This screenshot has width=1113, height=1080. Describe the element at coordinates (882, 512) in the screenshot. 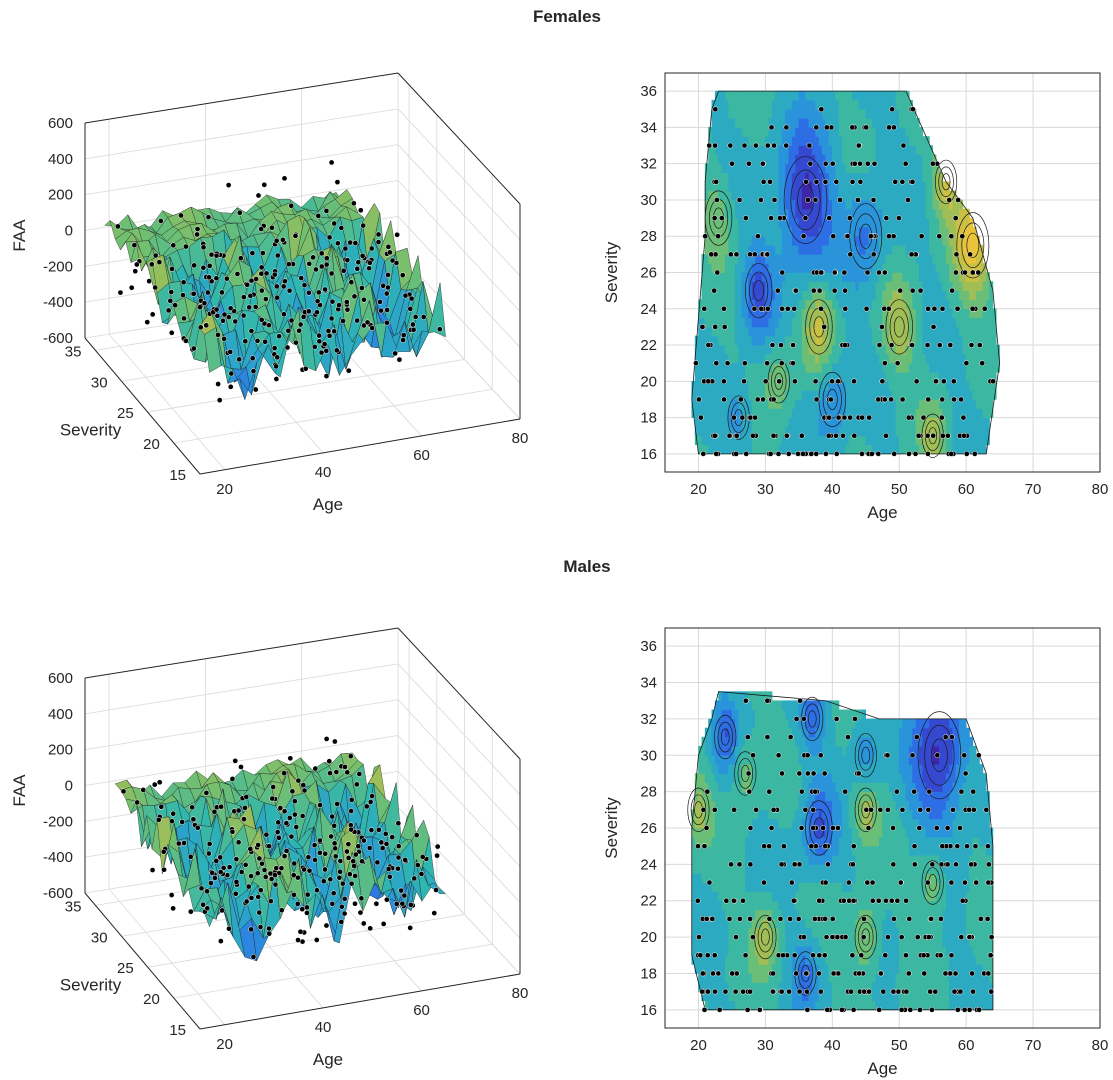

I see `x-axis-label: Age` at that location.